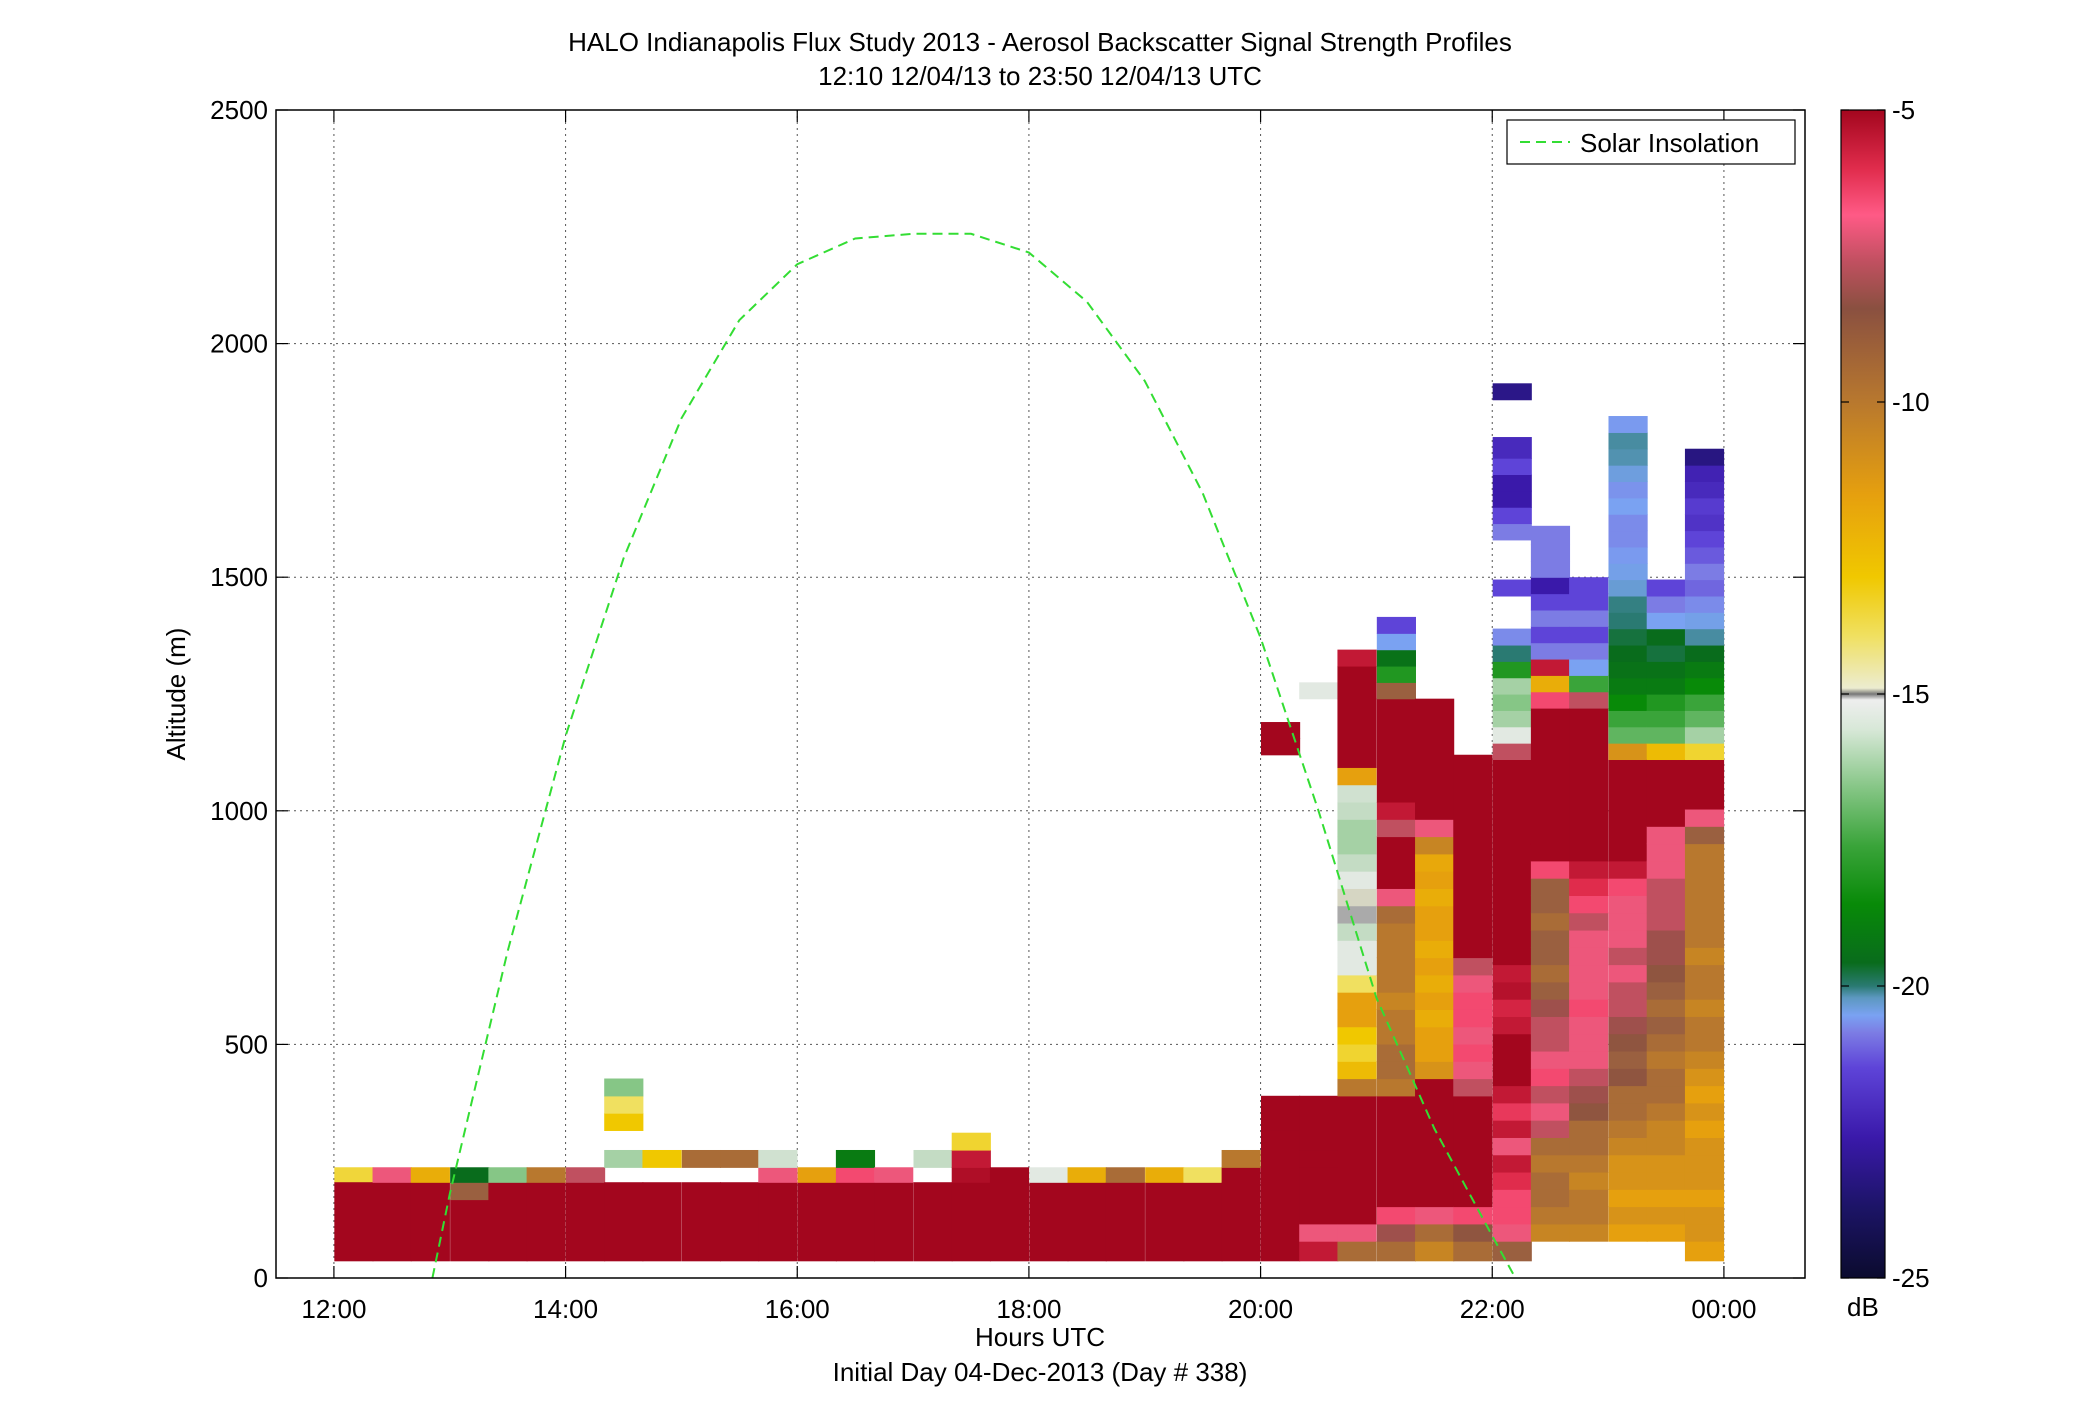 This screenshot has width=2098, height=1425. What do you see at coordinates (1903, 110) in the screenshot?
I see `colorbar-tick-label: -5` at bounding box center [1903, 110].